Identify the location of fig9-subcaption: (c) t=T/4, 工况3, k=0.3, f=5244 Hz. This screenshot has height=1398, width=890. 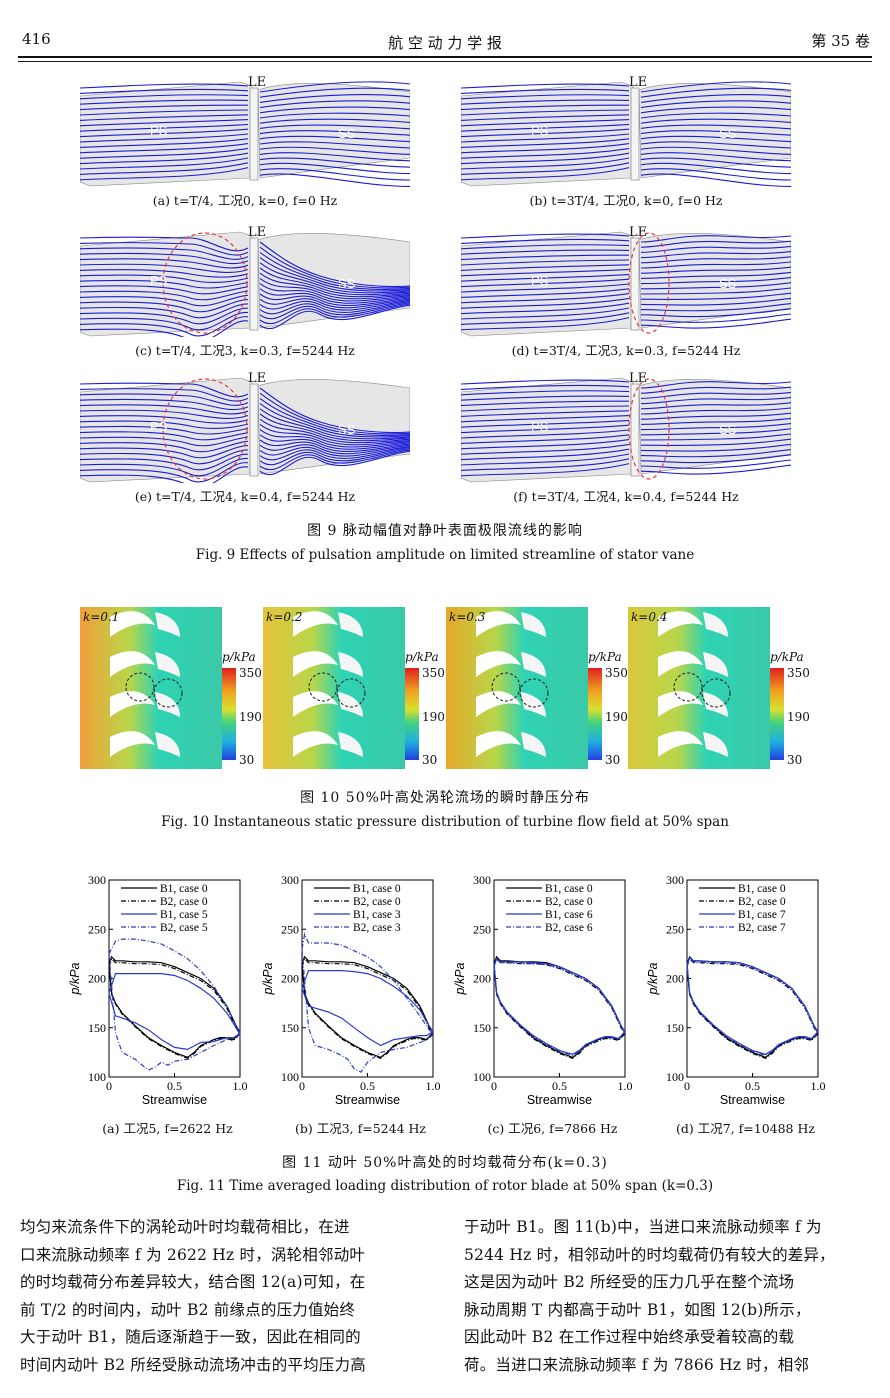
(245, 350).